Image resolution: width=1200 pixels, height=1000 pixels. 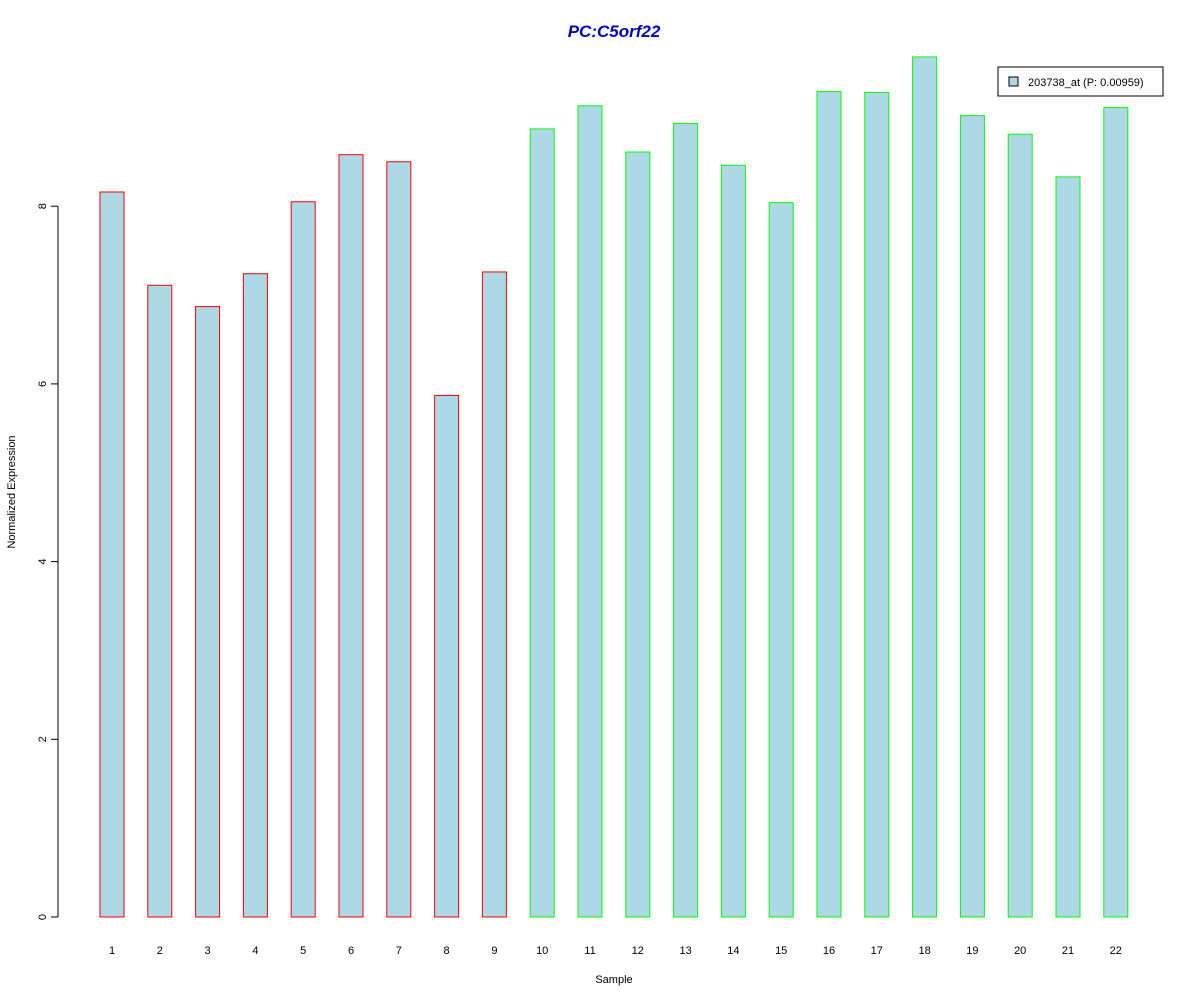 I want to click on y-tick-label: 0, so click(x=43, y=917).